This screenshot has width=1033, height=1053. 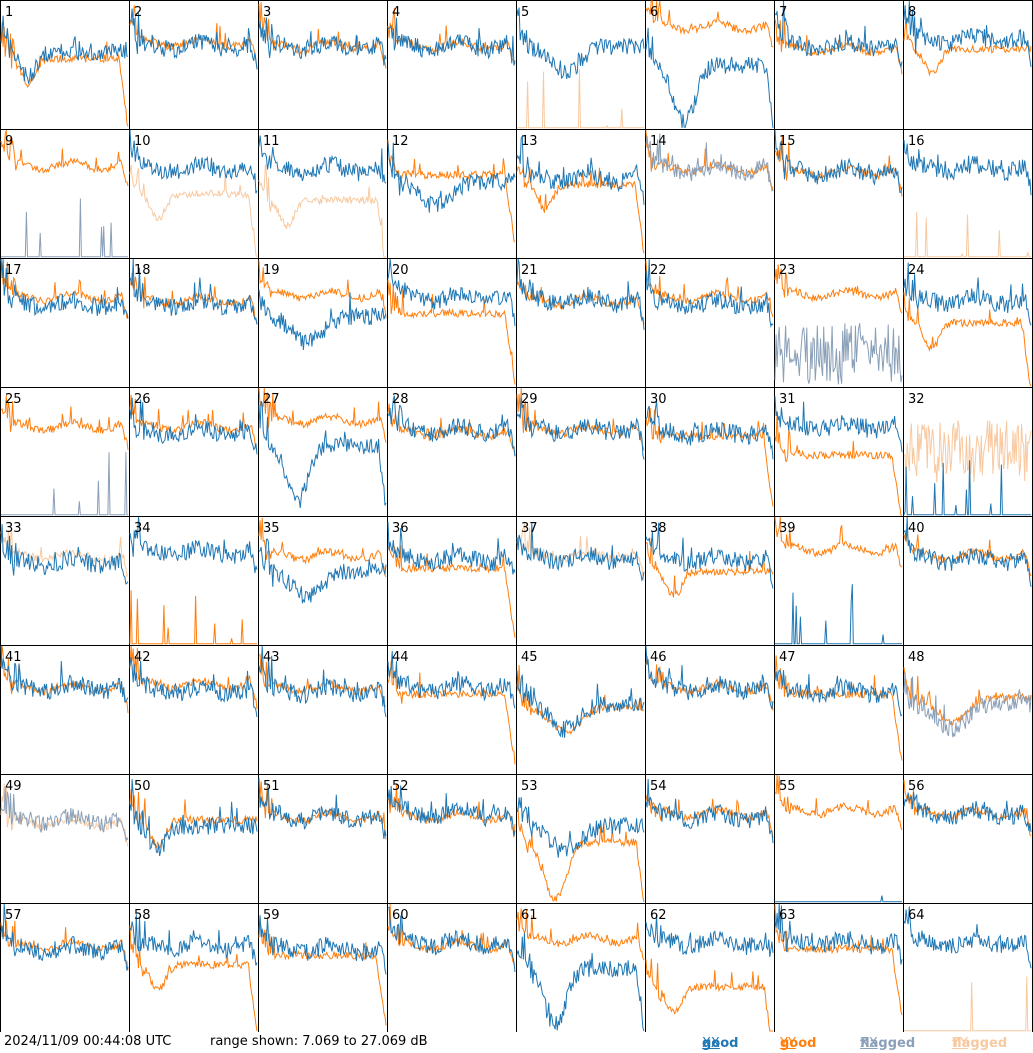 What do you see at coordinates (968, 839) in the screenshot?
I see `panel-56: 56` at bounding box center [968, 839].